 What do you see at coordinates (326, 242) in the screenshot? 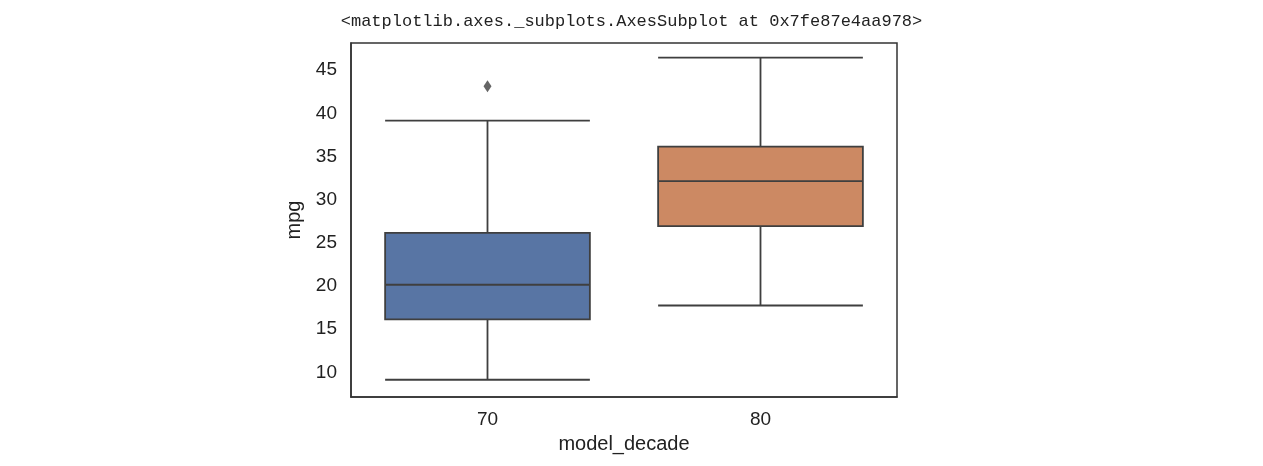
I see `y-tick-label: 25` at bounding box center [326, 242].